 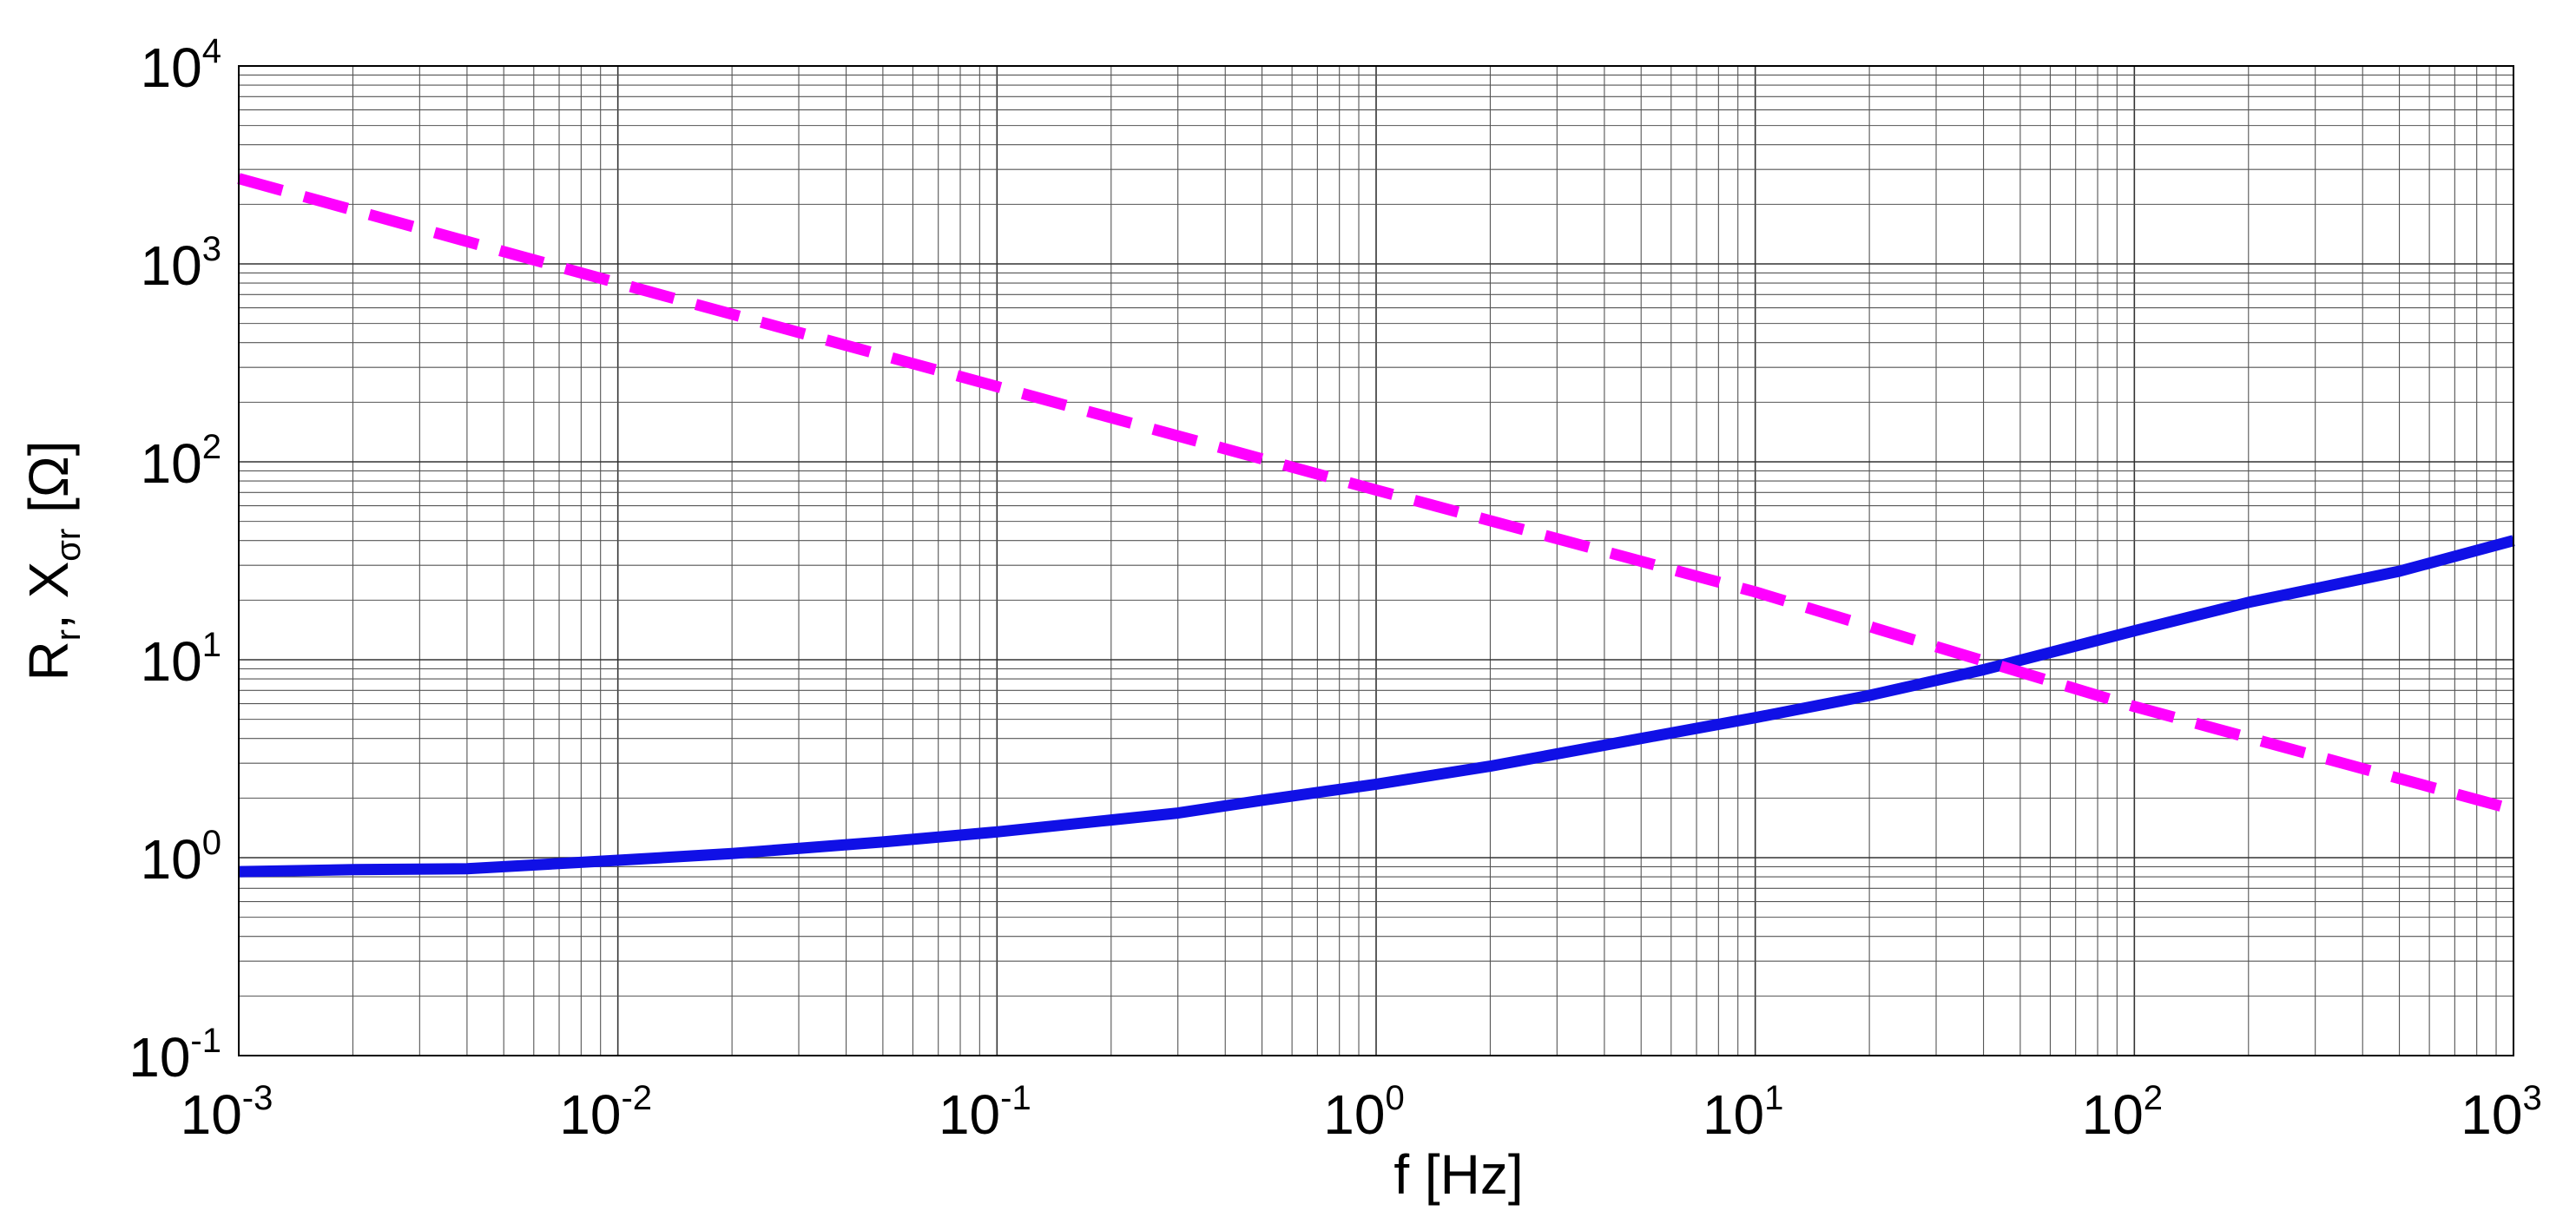 I want to click on x-tick-label: 10⁻², so click(x=605, y=1112).